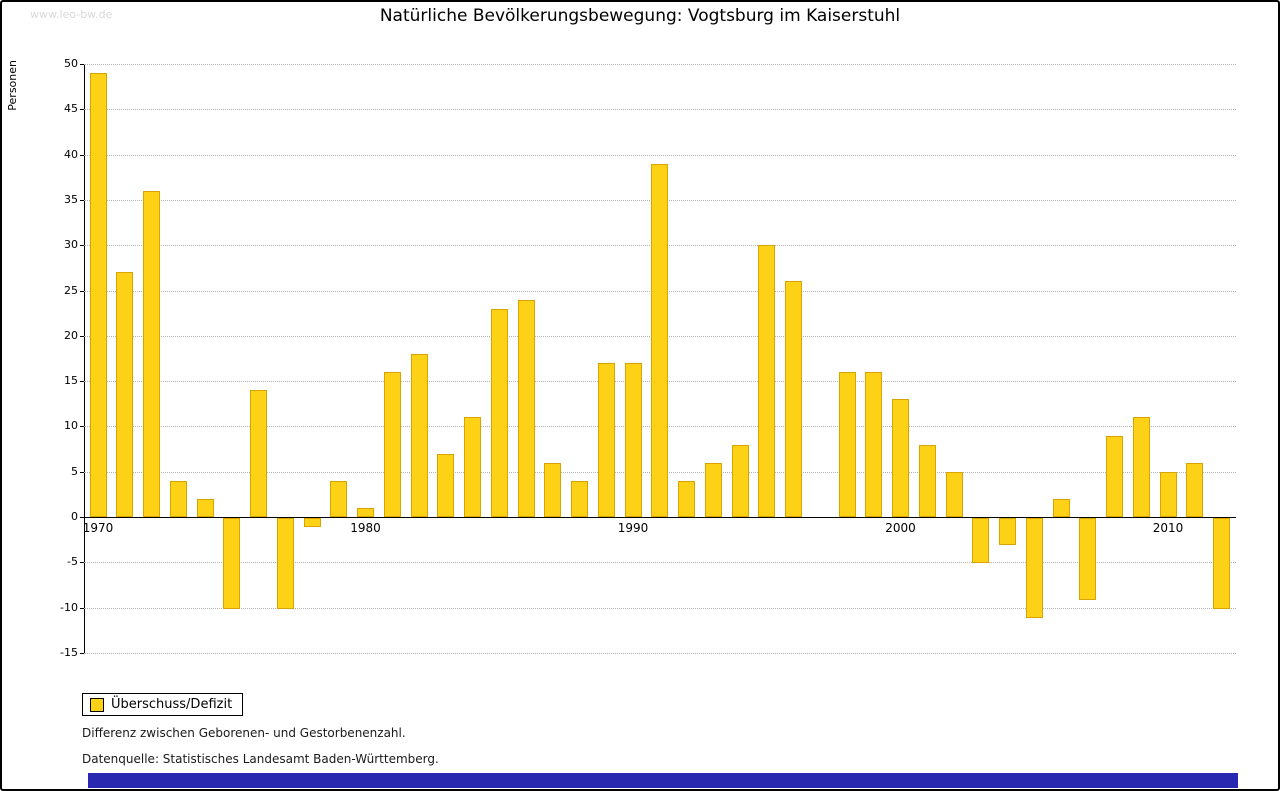  I want to click on bar-1998, so click(847, 445).